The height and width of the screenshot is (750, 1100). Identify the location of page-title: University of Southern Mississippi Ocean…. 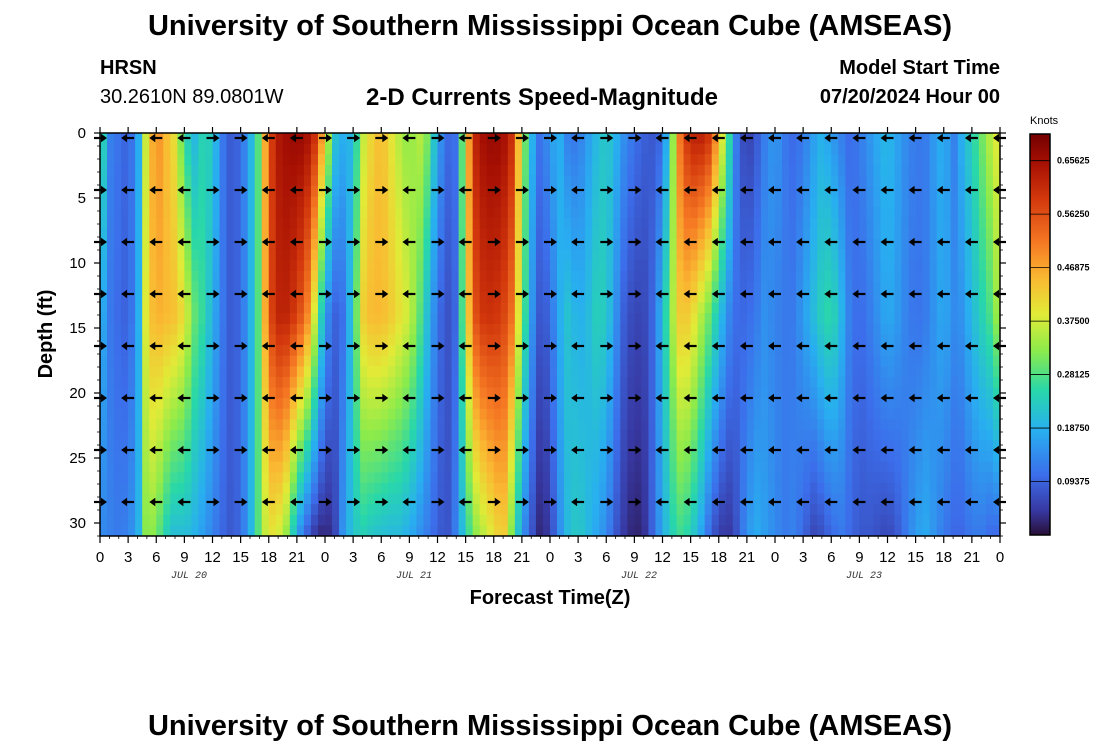
(550, 26).